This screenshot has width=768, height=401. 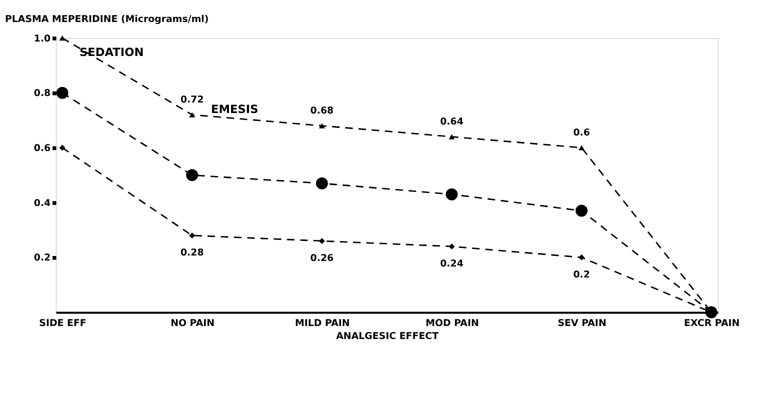 What do you see at coordinates (388, 336) in the screenshot?
I see `x-axis-title: ANALGESIC EFFECT` at bounding box center [388, 336].